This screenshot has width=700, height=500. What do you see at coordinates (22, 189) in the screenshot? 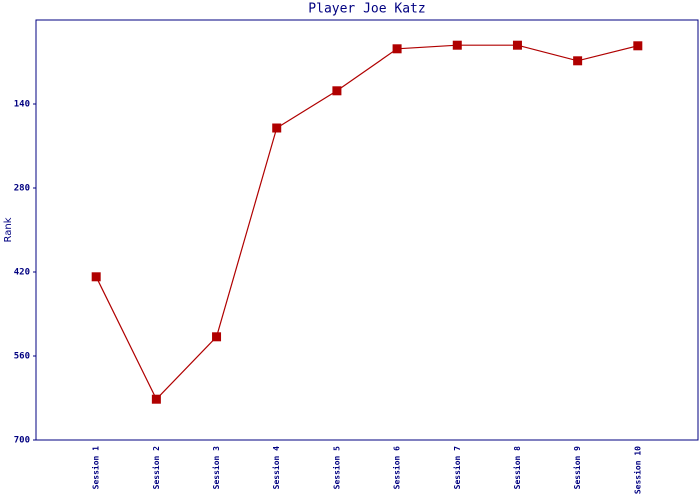
I see `y-tick-label: 280` at bounding box center [22, 189].